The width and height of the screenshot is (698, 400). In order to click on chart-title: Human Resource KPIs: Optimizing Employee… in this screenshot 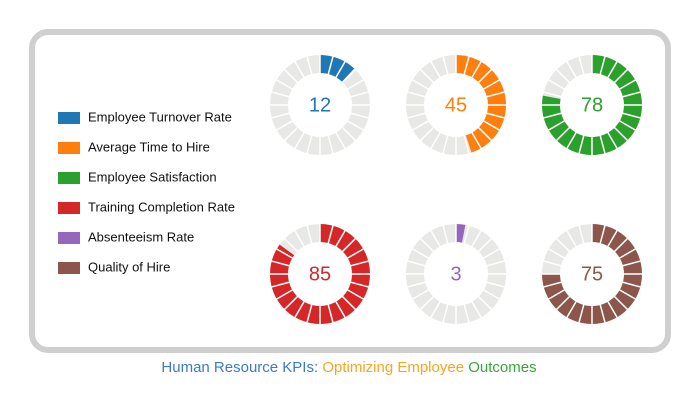, I will do `click(348, 367)`.